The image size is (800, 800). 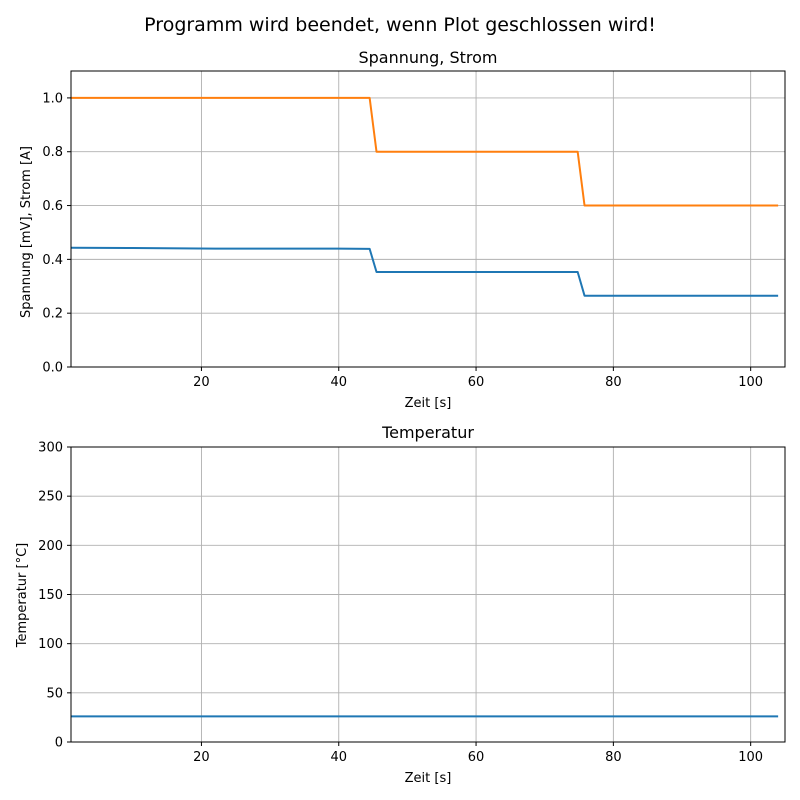 What do you see at coordinates (26, 232) in the screenshot?
I see `y-axis-label: Spannung [mV], Strom [A]` at bounding box center [26, 232].